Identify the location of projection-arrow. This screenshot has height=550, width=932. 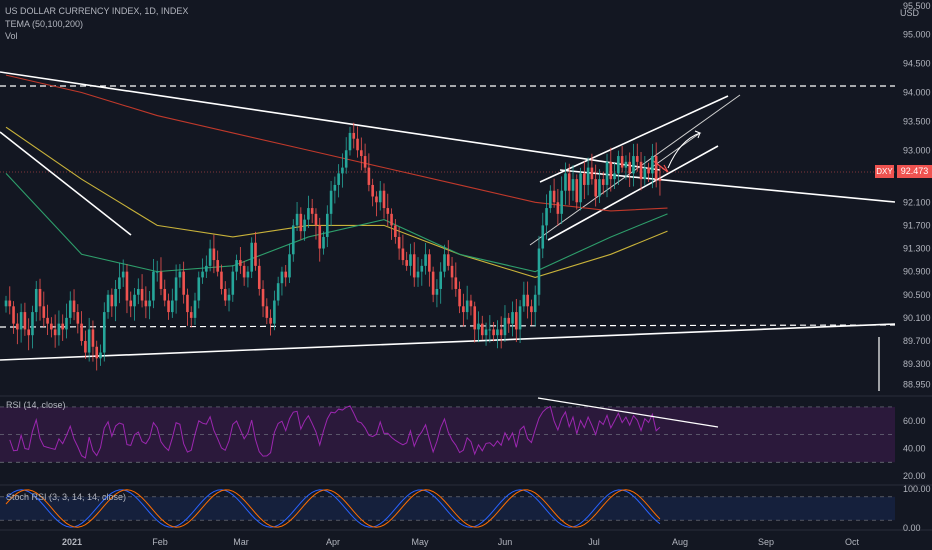
(684, 149).